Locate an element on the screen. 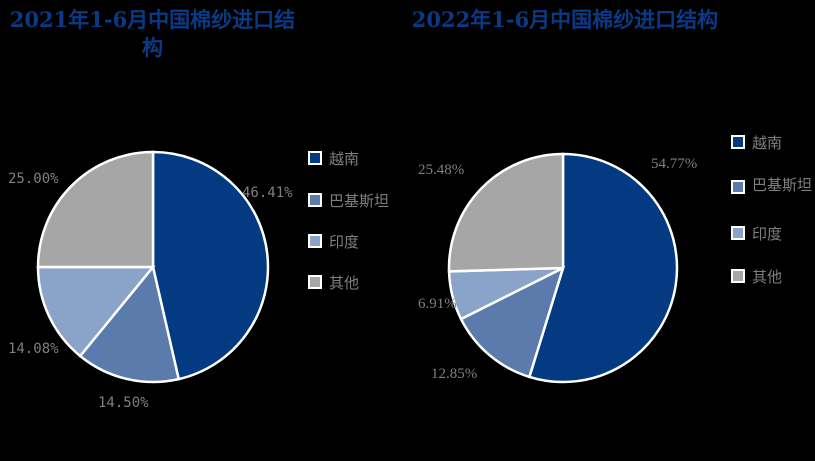 This screenshot has width=815, height=461. legend-item-pakistan-2021: 巴基斯坦 is located at coordinates (348, 200).